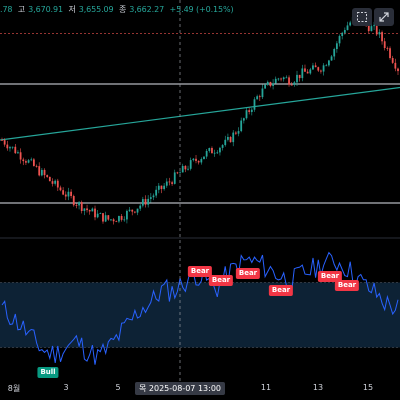 Image resolution: width=400 pixels, height=400 pixels. I want to click on low-value: 3,655.09, so click(96, 9).